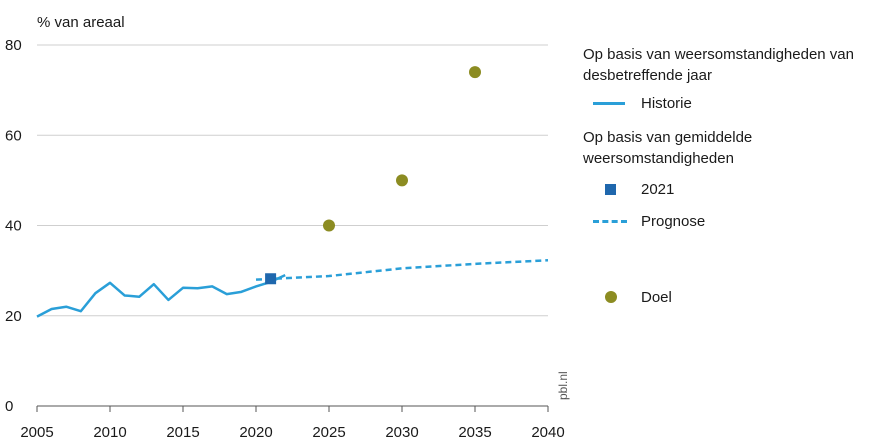  What do you see at coordinates (401, 432) in the screenshot?
I see `x-tick-label: 2030` at bounding box center [401, 432].